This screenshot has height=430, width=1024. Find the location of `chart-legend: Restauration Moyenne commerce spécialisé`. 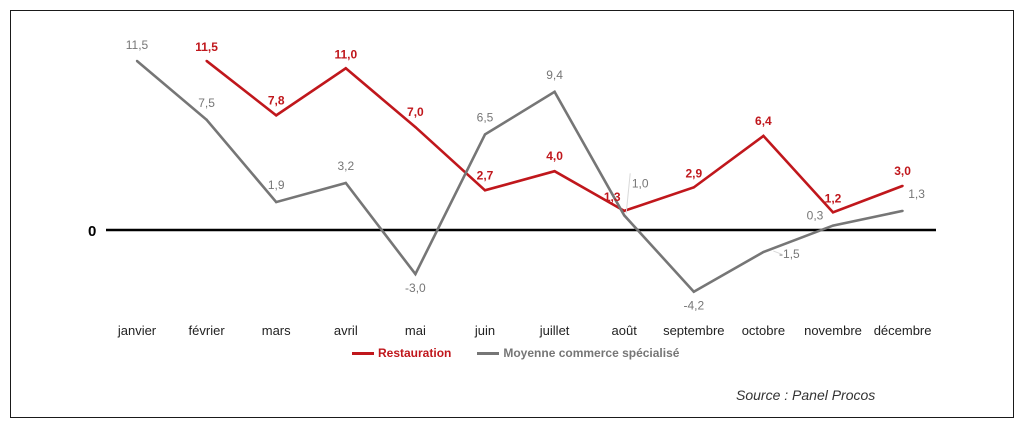

chart-legend: Restauration Moyenne commerce spécialisé is located at coordinates (528, 353).